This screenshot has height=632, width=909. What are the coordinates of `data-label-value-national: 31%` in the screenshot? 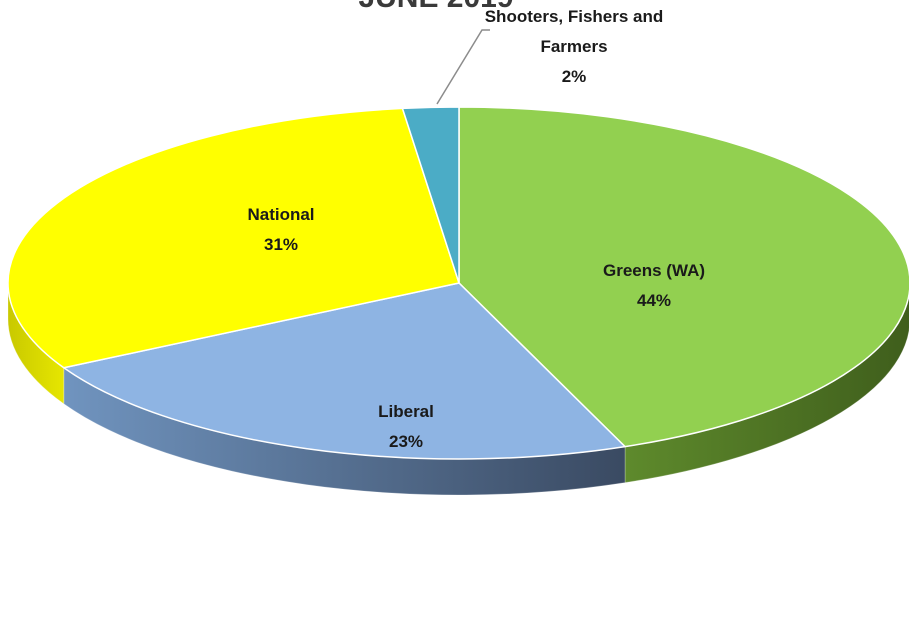 It's located at (281, 244).